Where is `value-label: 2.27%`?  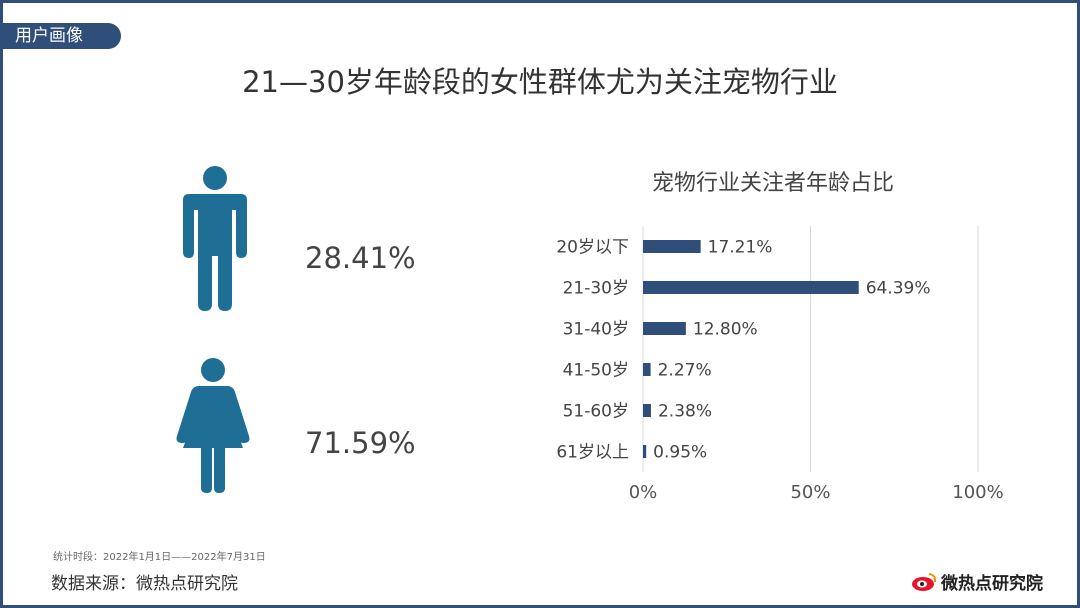 value-label: 2.27% is located at coordinates (685, 371).